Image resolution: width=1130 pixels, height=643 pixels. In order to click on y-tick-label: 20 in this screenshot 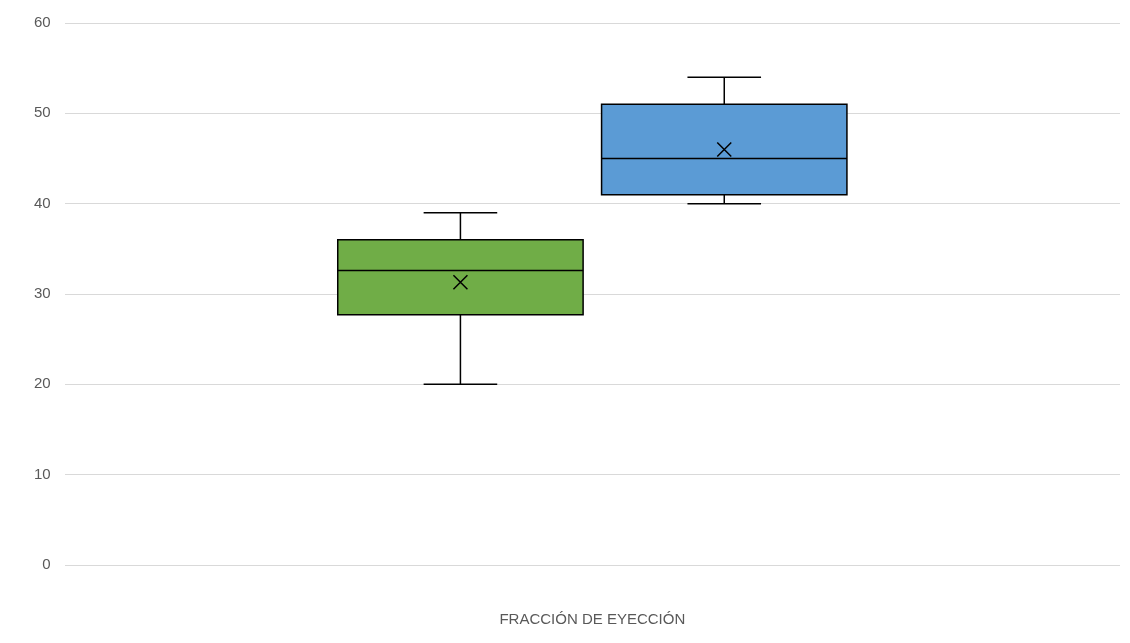, I will do `click(42, 383)`.